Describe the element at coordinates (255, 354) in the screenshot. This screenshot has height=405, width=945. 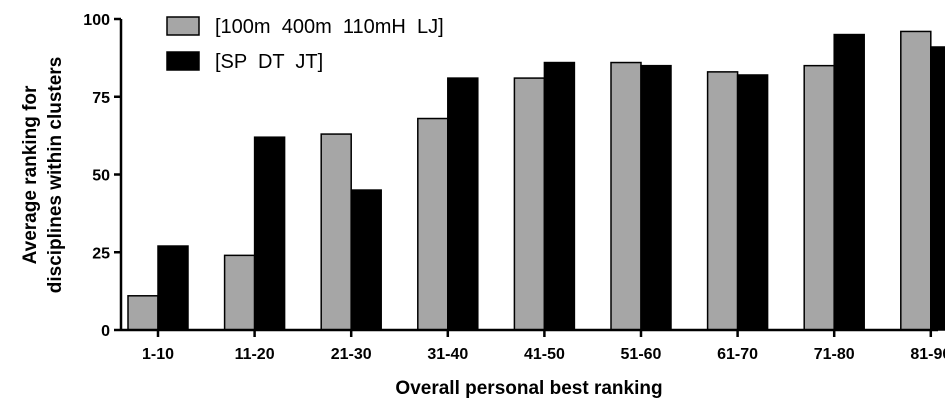
I see `x-tick-label: 11-20` at that location.